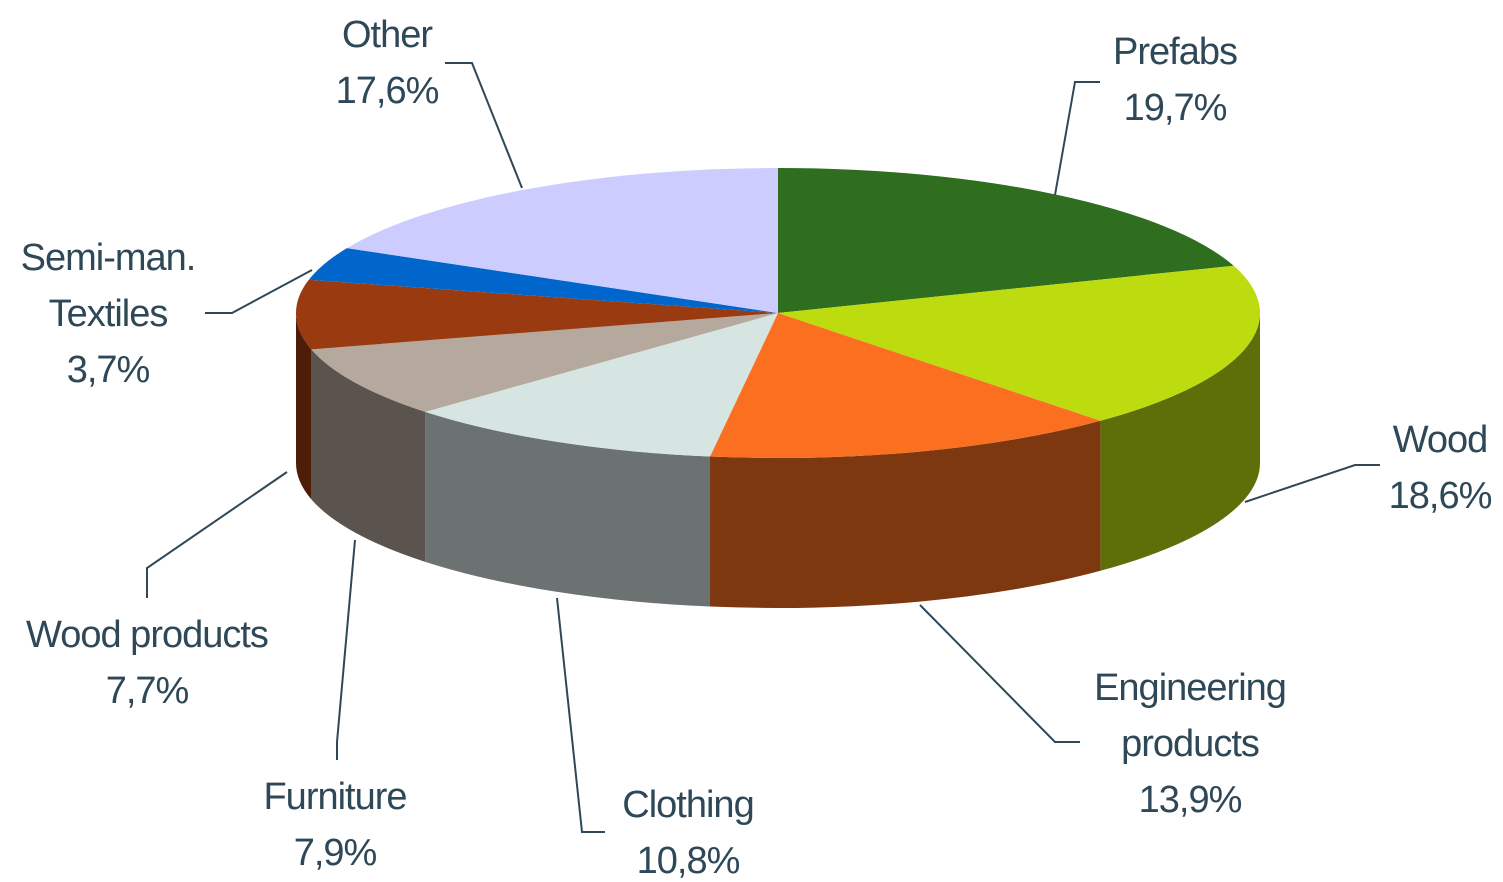  What do you see at coordinates (148, 663) in the screenshot?
I see `slice-label: Wood products 7,7%` at bounding box center [148, 663].